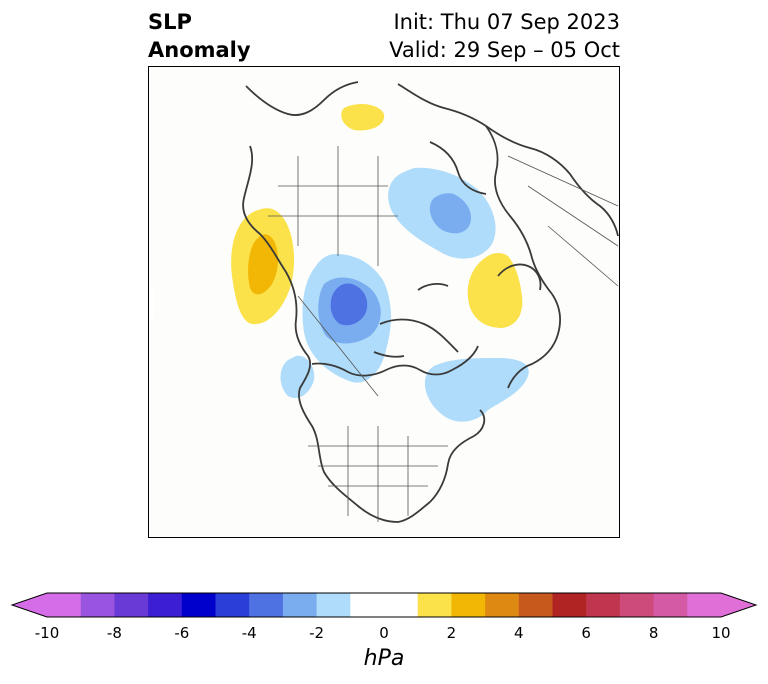  I want to click on title-type: Anomaly, so click(199, 50).